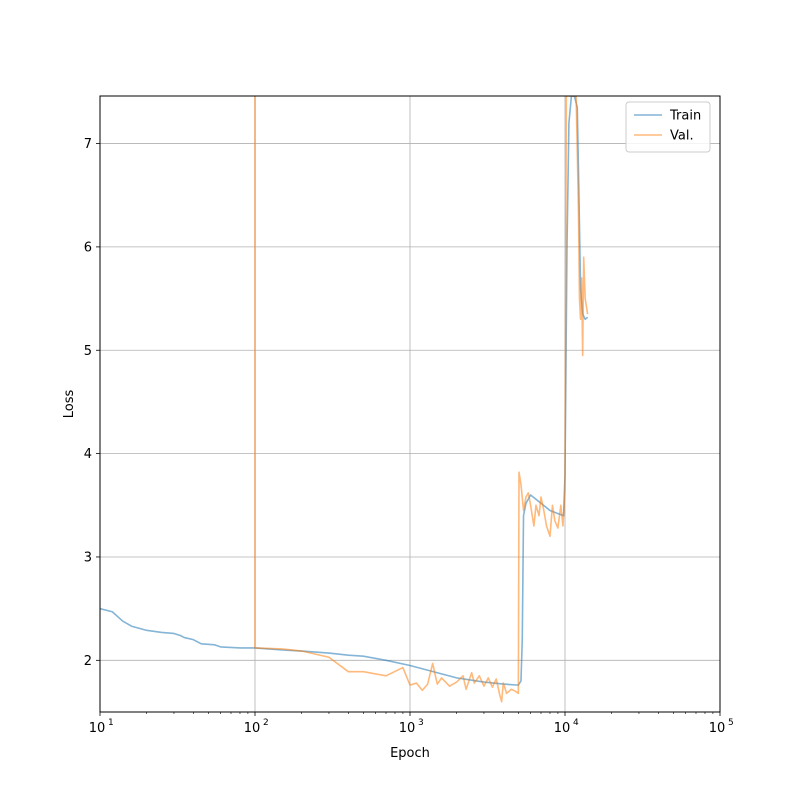 The width and height of the screenshot is (800, 800). What do you see at coordinates (88, 557) in the screenshot?
I see `y-tick-label: 3` at bounding box center [88, 557].